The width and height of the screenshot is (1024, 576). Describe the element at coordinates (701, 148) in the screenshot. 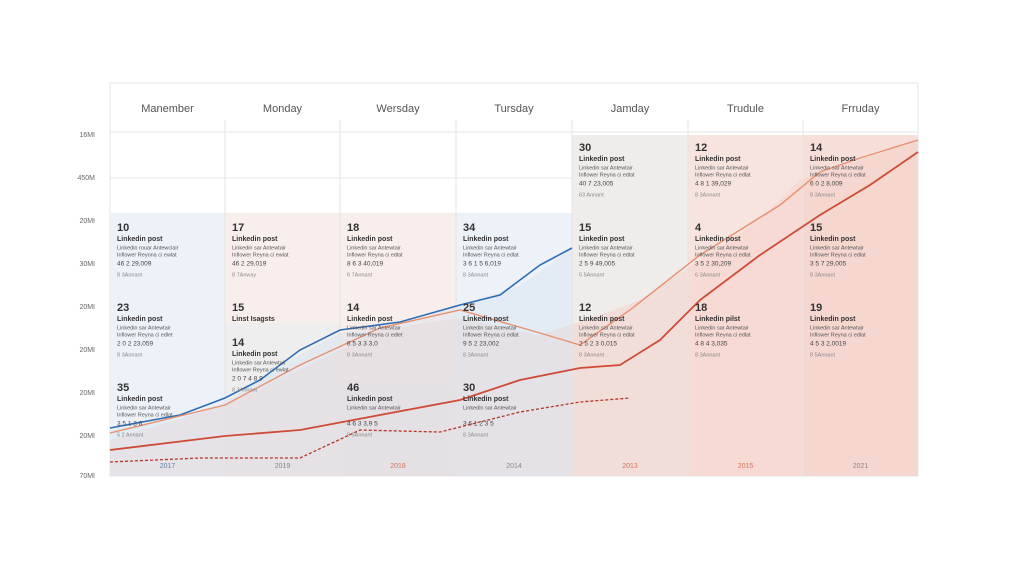

I see `cell-number: 12` at that location.